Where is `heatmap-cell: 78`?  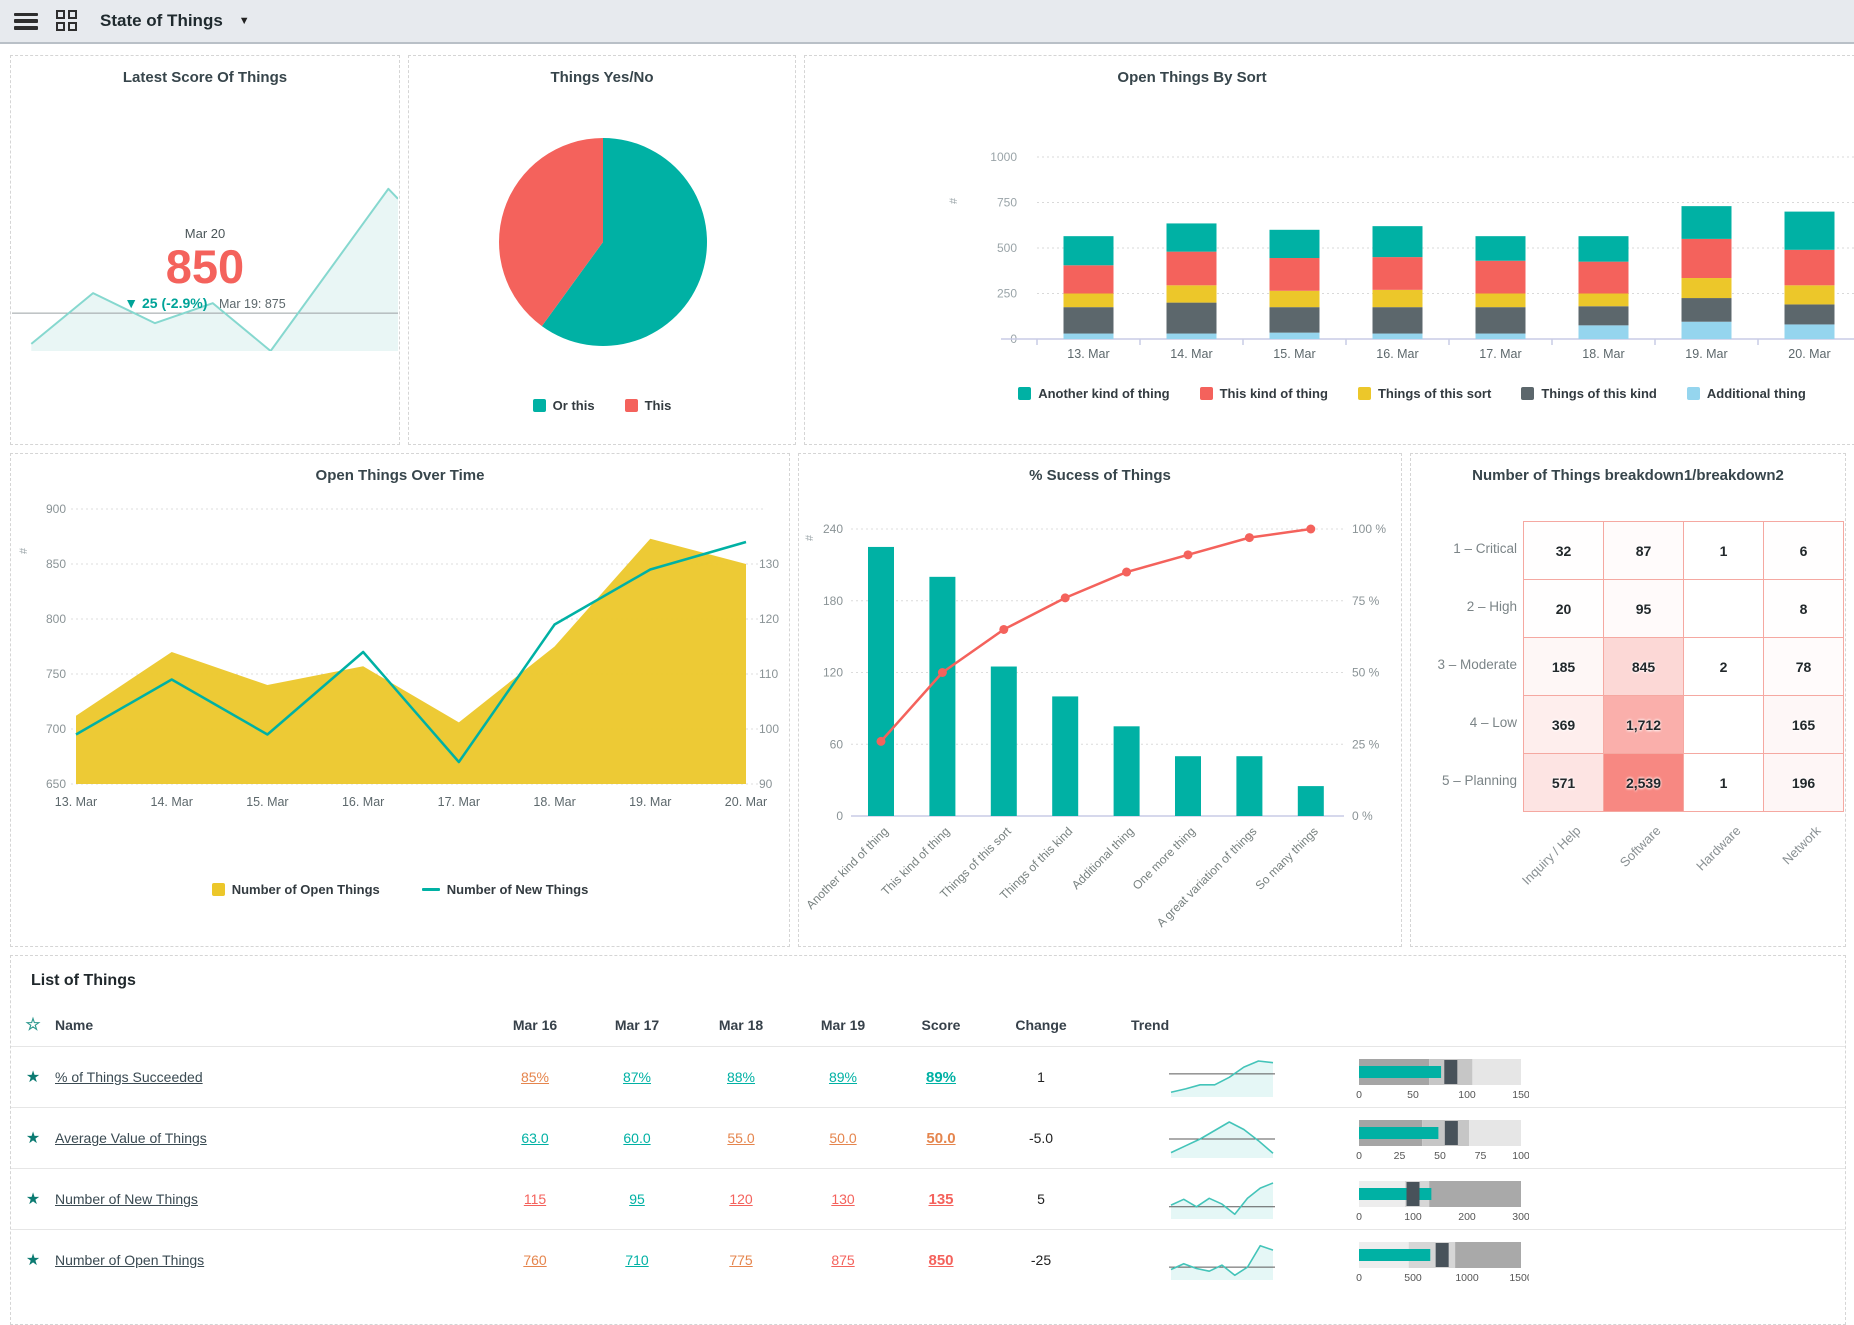
heatmap-cell: 78 is located at coordinates (1803, 666).